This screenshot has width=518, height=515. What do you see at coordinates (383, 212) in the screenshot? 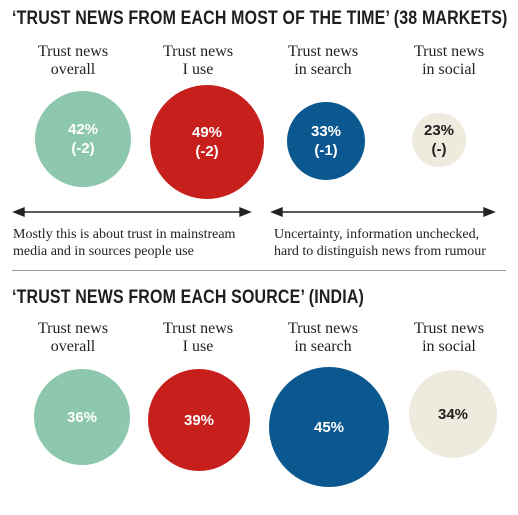
I see `right-double-arrow` at bounding box center [383, 212].